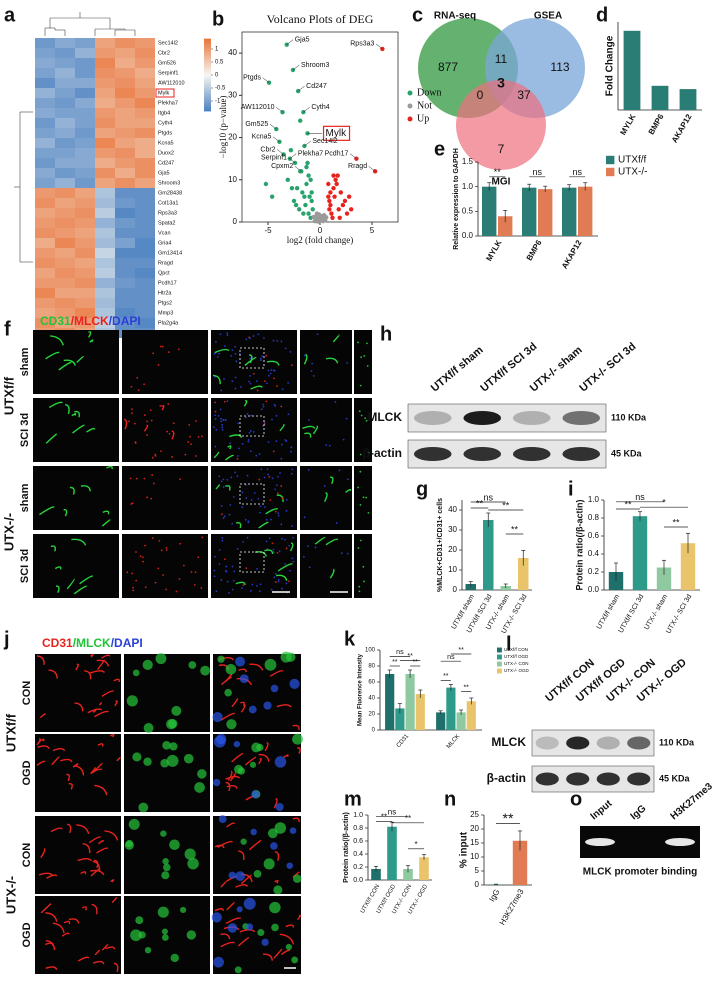 Image resolution: width=719 pixels, height=991 pixels. What do you see at coordinates (167, 63) in the screenshot?
I see `row-label: Gm526` at bounding box center [167, 63].